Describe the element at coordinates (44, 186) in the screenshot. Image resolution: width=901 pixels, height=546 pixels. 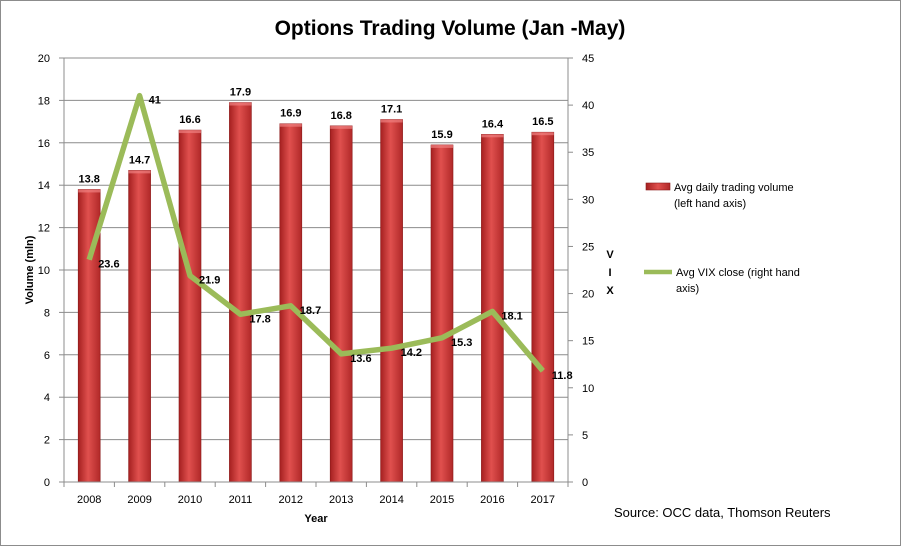
I see `y-tick-label: 14` at that location.